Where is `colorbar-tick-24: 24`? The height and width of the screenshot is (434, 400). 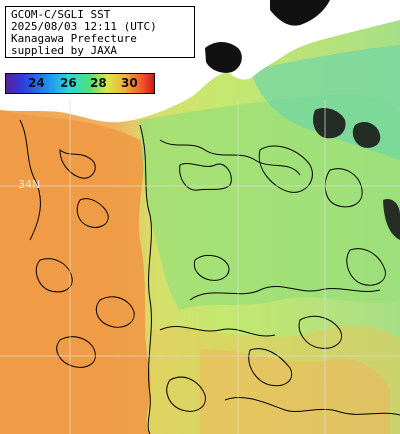
colorbar-tick-24: 24 is located at coordinates (36, 83).